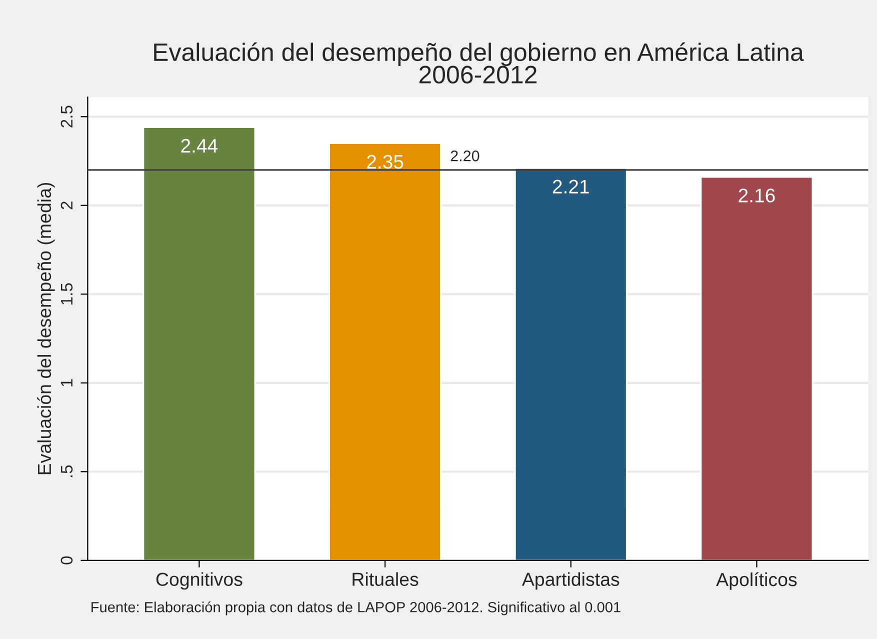 The image size is (877, 639). I want to click on x-tick-label: Rituales, so click(385, 579).